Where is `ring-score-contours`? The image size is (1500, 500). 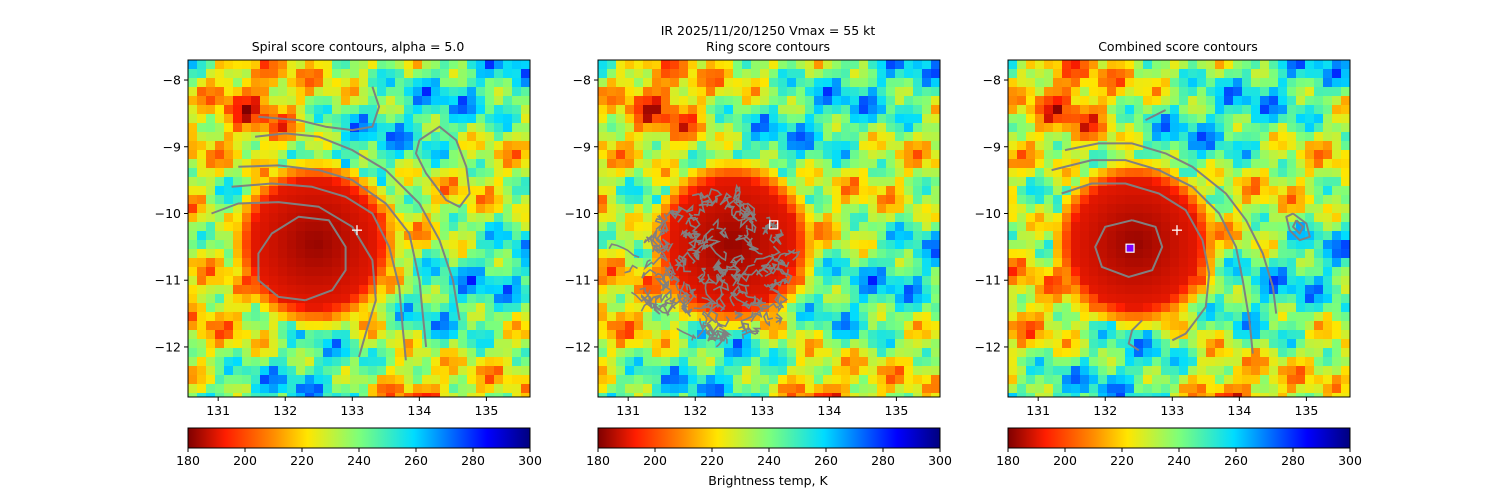 ring-score-contours is located at coordinates (704, 265).